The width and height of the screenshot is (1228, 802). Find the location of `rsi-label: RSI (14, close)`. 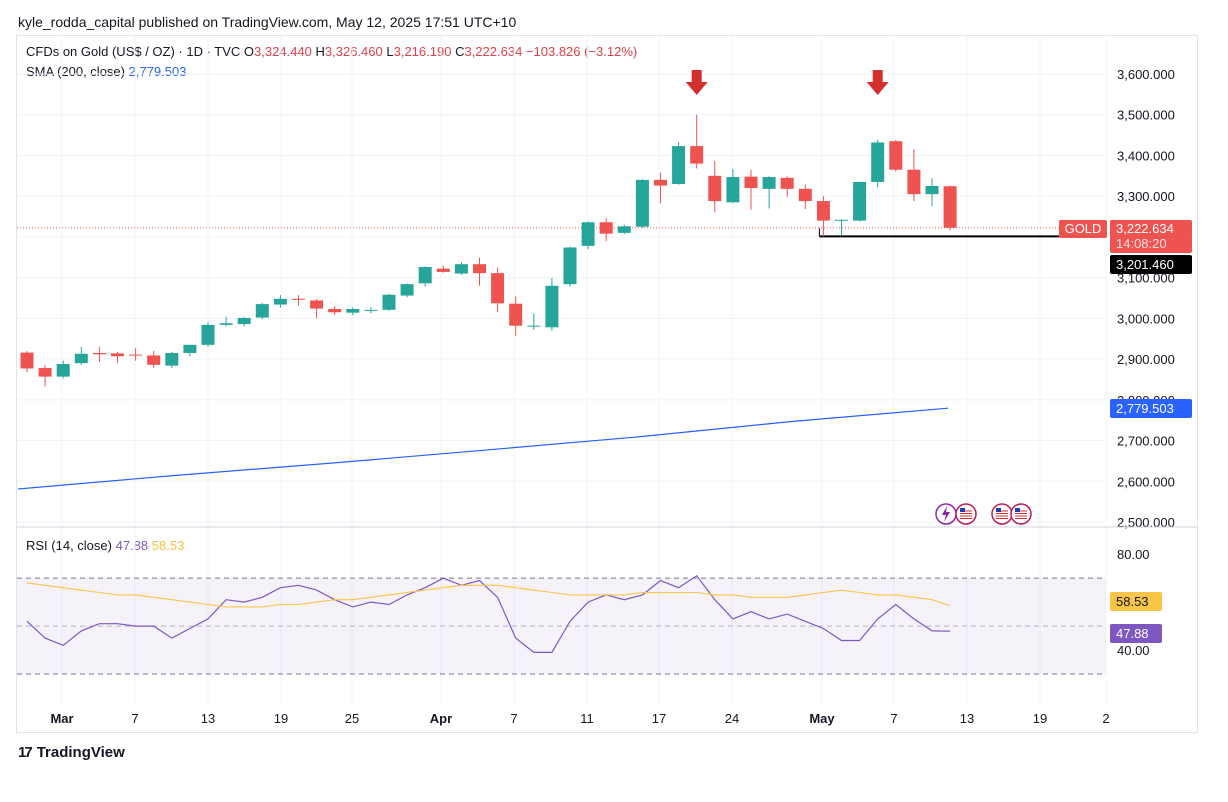

rsi-label: RSI (14, close) is located at coordinates (69, 545).